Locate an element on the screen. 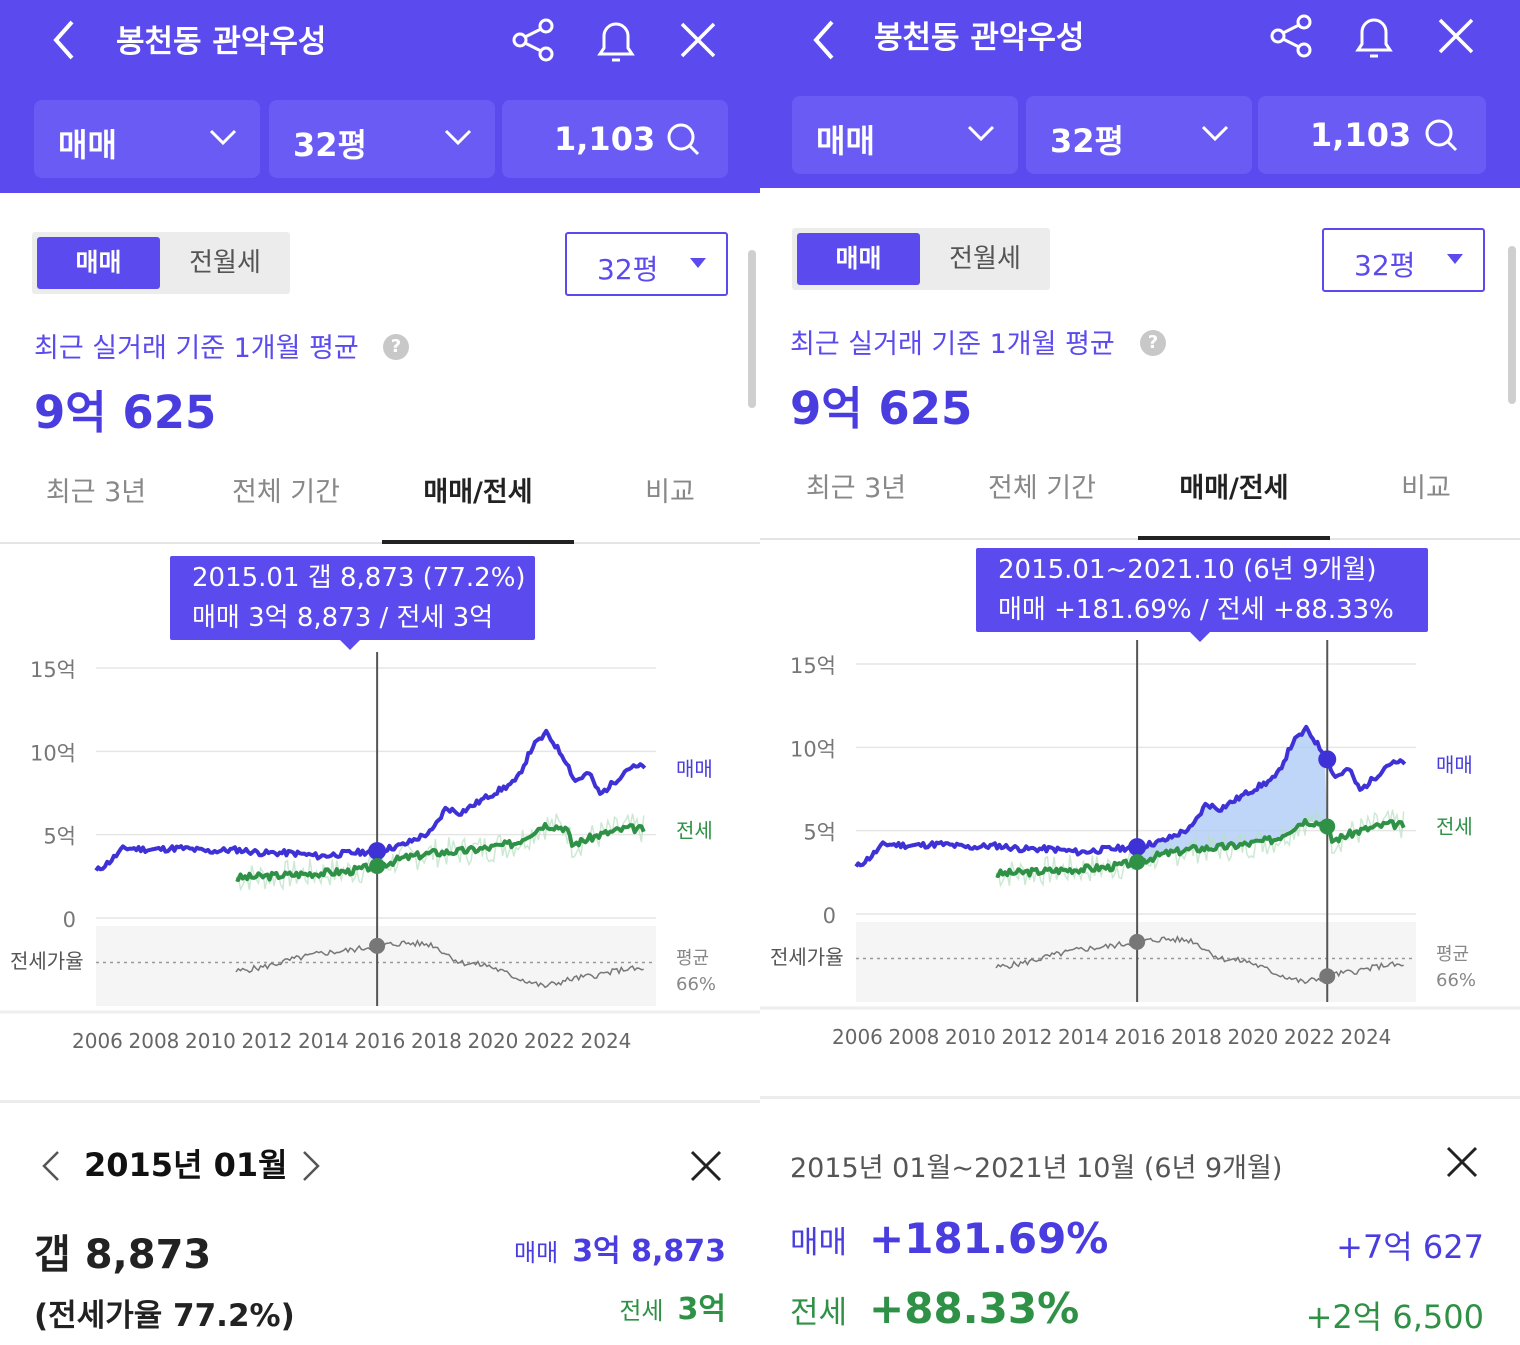 The image size is (1520, 1345). x-tick-label: 2020 is located at coordinates (493, 1041).